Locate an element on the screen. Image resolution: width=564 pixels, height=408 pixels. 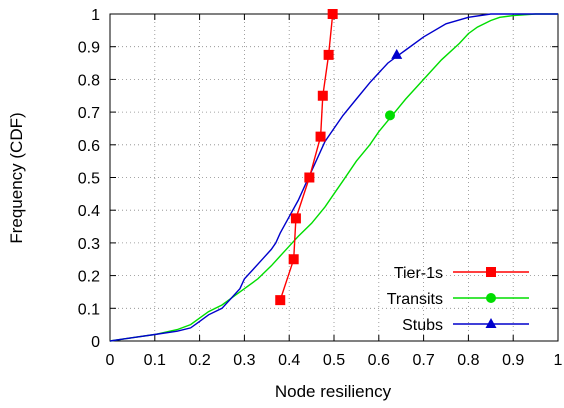
x-tick-label-8: 0.8 is located at coordinates (468, 360).